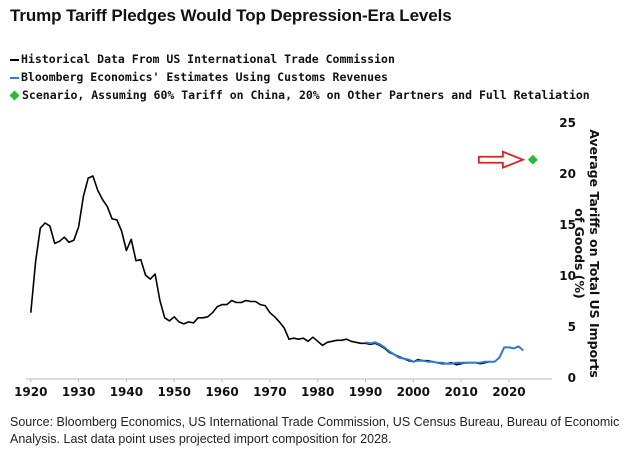 Image resolution: width=627 pixels, height=457 pixels. I want to click on y-tick-label: 25, so click(567, 123).